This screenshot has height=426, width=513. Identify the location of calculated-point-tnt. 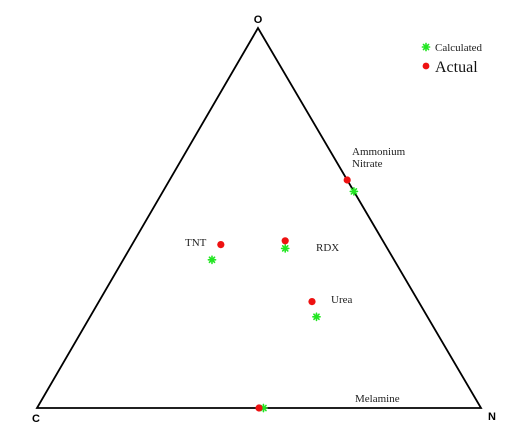
(212, 260).